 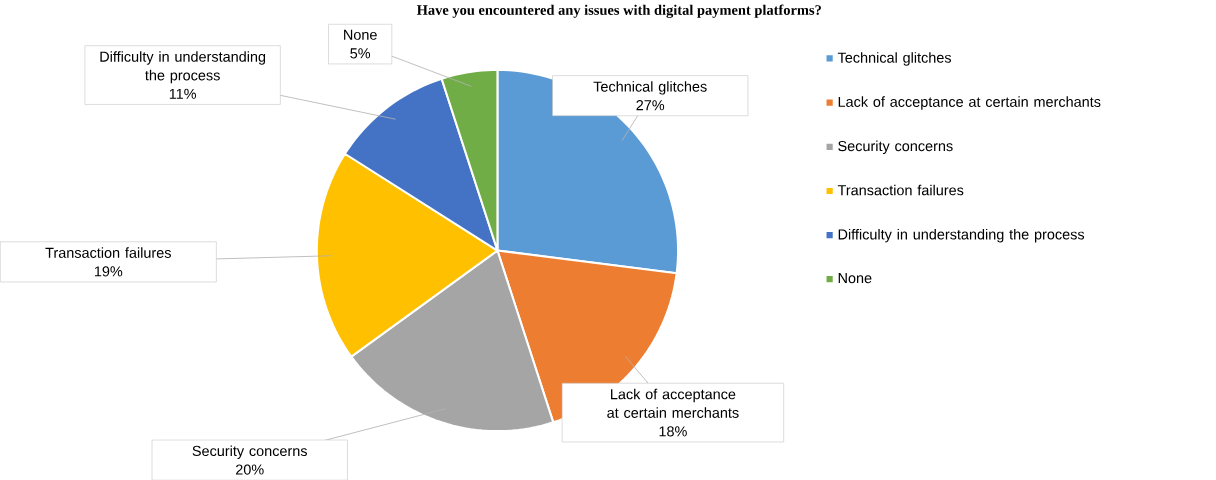 I want to click on legend-label: Security concerns, so click(x=895, y=147).